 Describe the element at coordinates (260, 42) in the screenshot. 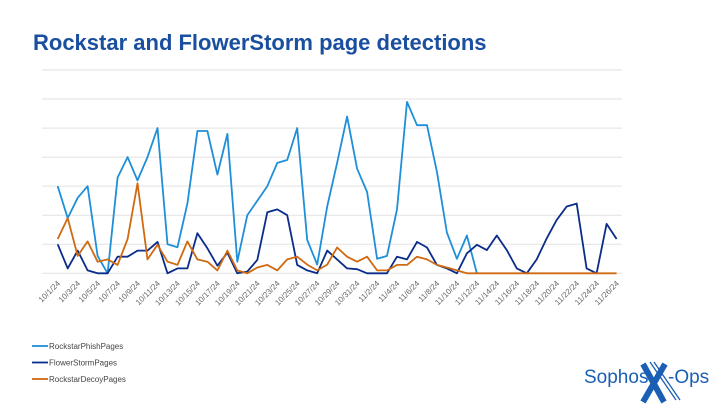

I see `chart-title: Rockstar and FlowerStorm page detections` at that location.